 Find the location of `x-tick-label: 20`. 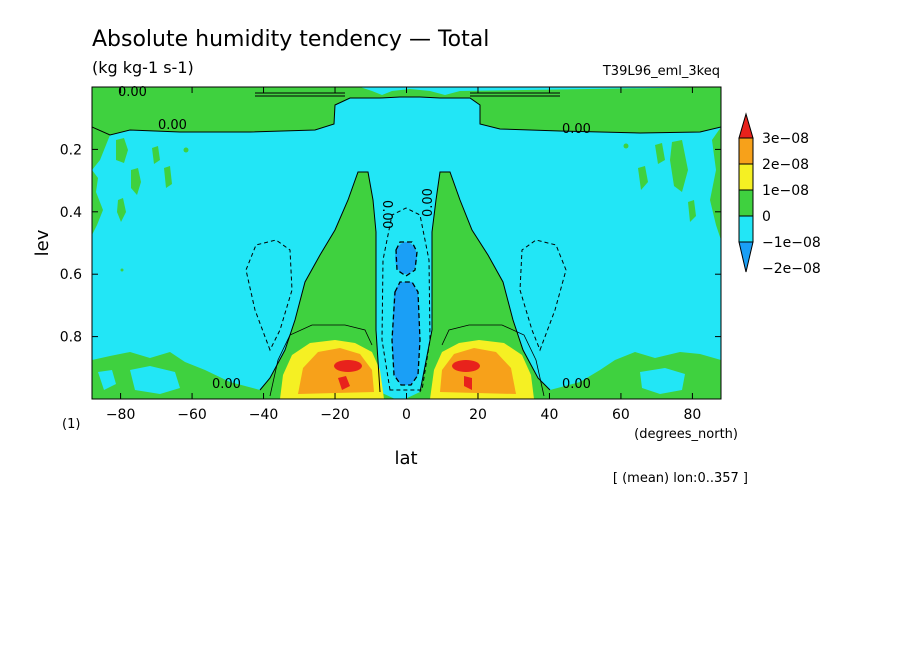

x-tick-label: 20 is located at coordinates (478, 415).